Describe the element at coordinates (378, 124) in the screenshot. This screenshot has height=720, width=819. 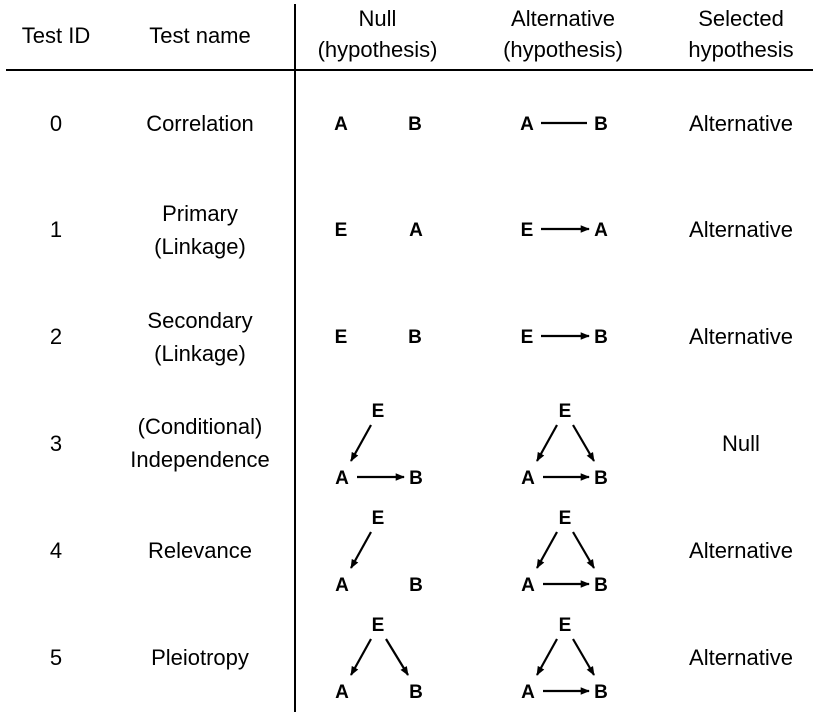
I see `row-0-null-diagram: A B` at that location.